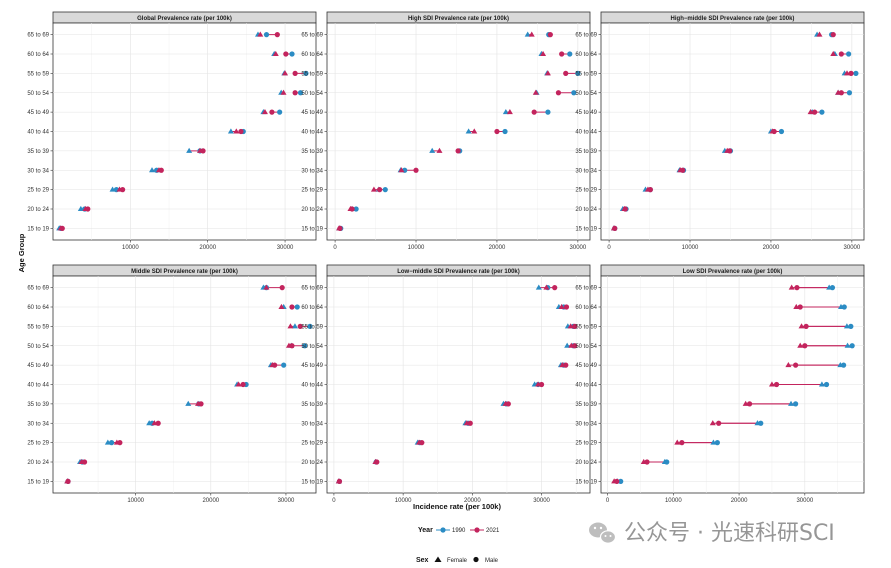  I want to click on panel-title: High SDI Prevalence rate (per 100k), so click(458, 19).